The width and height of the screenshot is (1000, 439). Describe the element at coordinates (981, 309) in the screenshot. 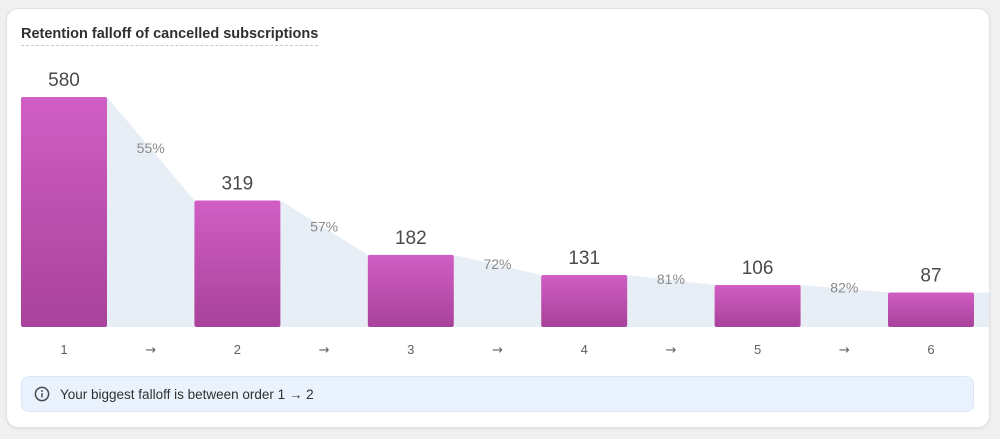

I see `falloff-area-tail` at that location.